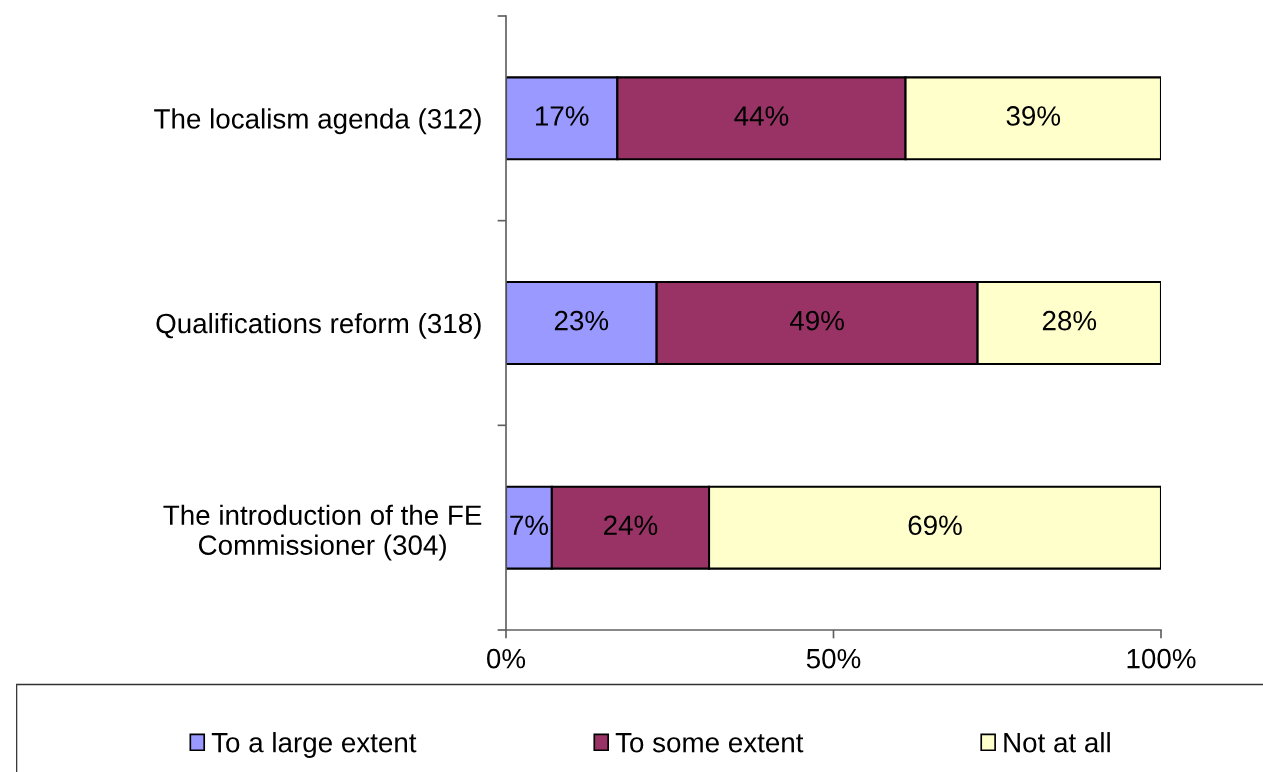 This screenshot has height=772, width=1263. I want to click on y-tick-label: Qualifications reform (318), so click(318, 325).